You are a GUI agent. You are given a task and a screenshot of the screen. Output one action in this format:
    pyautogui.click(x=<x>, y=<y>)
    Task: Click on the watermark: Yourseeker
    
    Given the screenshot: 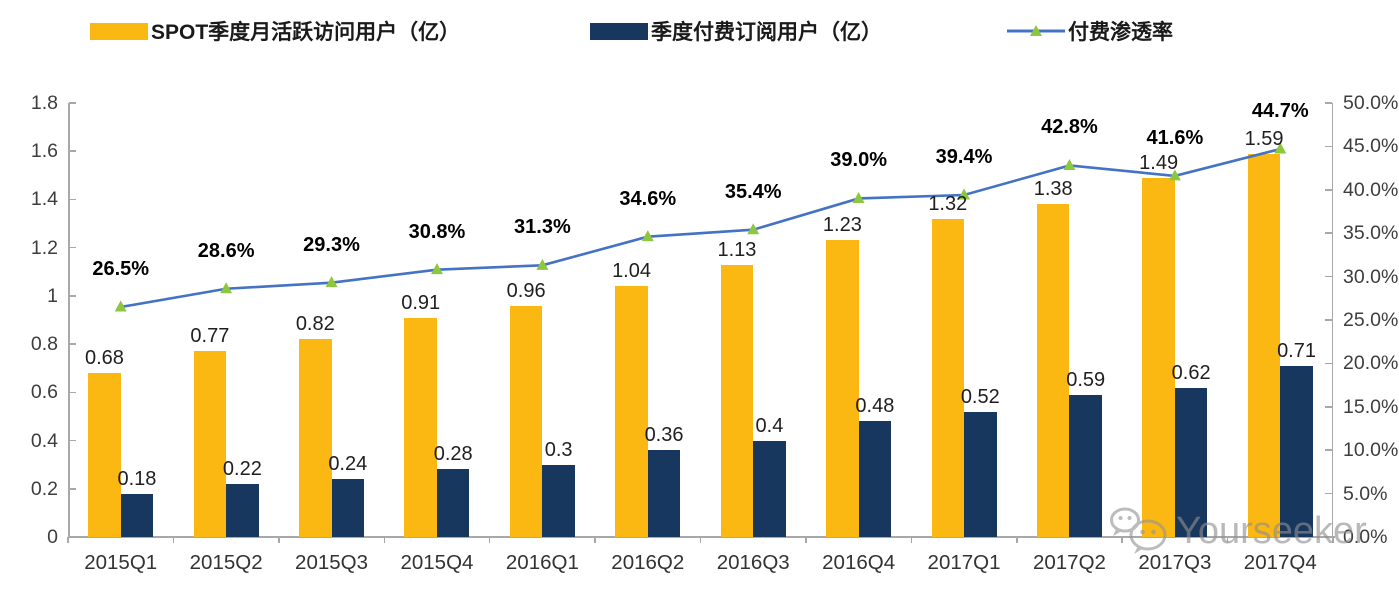 What is the action you would take?
    pyautogui.click(x=1237, y=531)
    